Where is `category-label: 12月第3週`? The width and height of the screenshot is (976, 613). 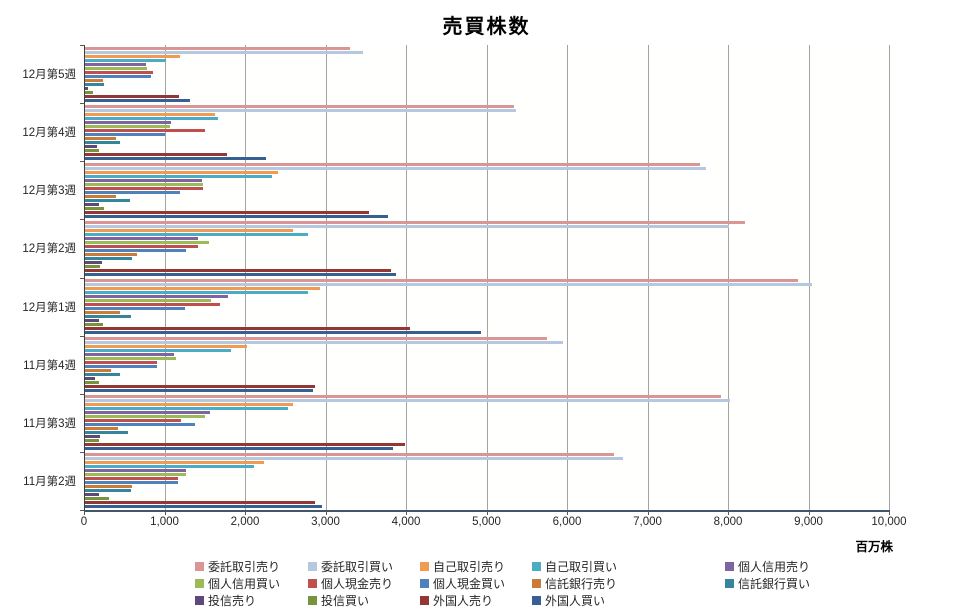
category-label: 12月第3週 is located at coordinates (49, 191).